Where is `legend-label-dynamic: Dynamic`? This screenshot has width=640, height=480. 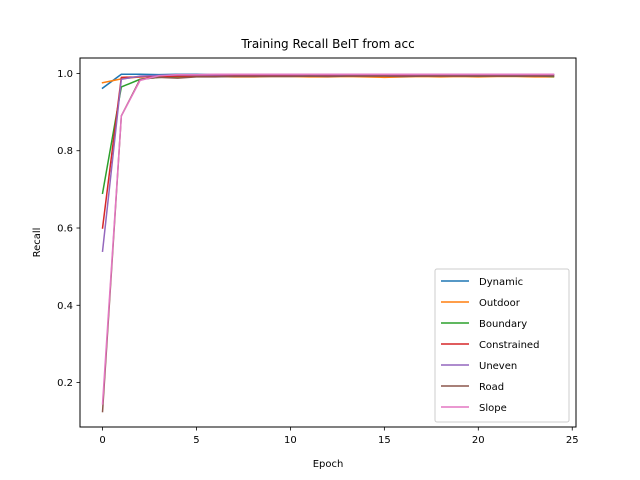 legend-label-dynamic: Dynamic is located at coordinates (501, 282).